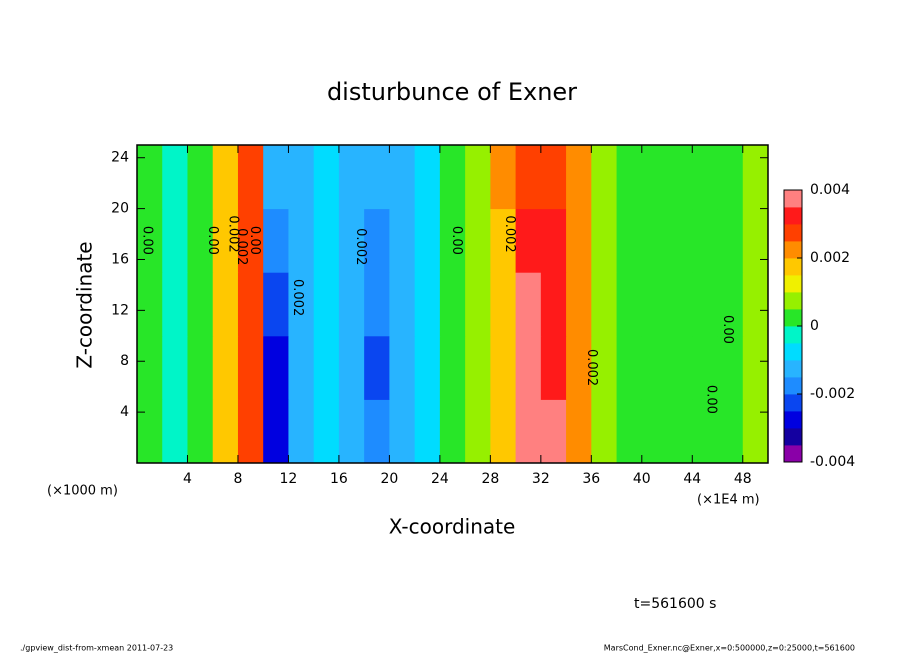  I want to click on x-tick-label: 44, so click(692, 479).